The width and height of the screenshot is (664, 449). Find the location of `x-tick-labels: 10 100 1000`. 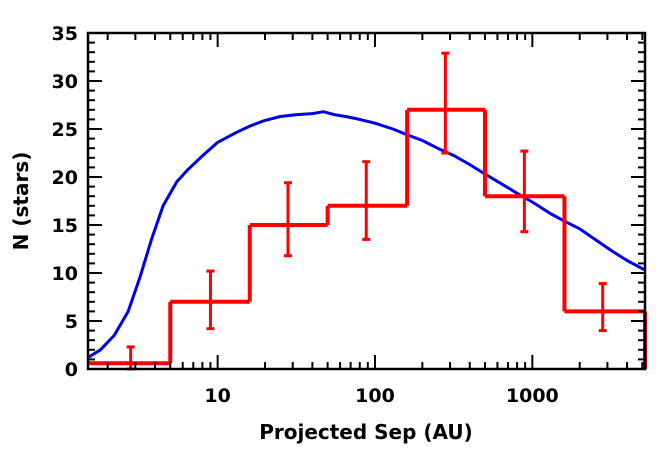

x-tick-labels: 10 100 1000 is located at coordinates (381, 396).